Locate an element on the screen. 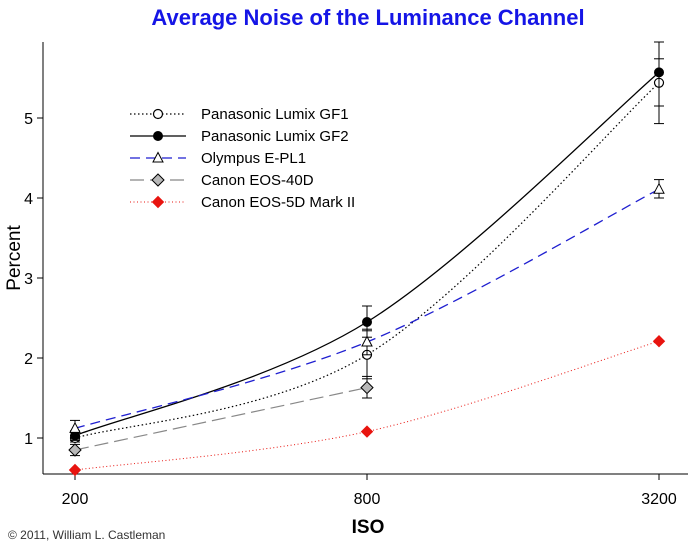 This screenshot has width=700, height=559. legend-label: Panasonic Lumix GF1 is located at coordinates (275, 114).